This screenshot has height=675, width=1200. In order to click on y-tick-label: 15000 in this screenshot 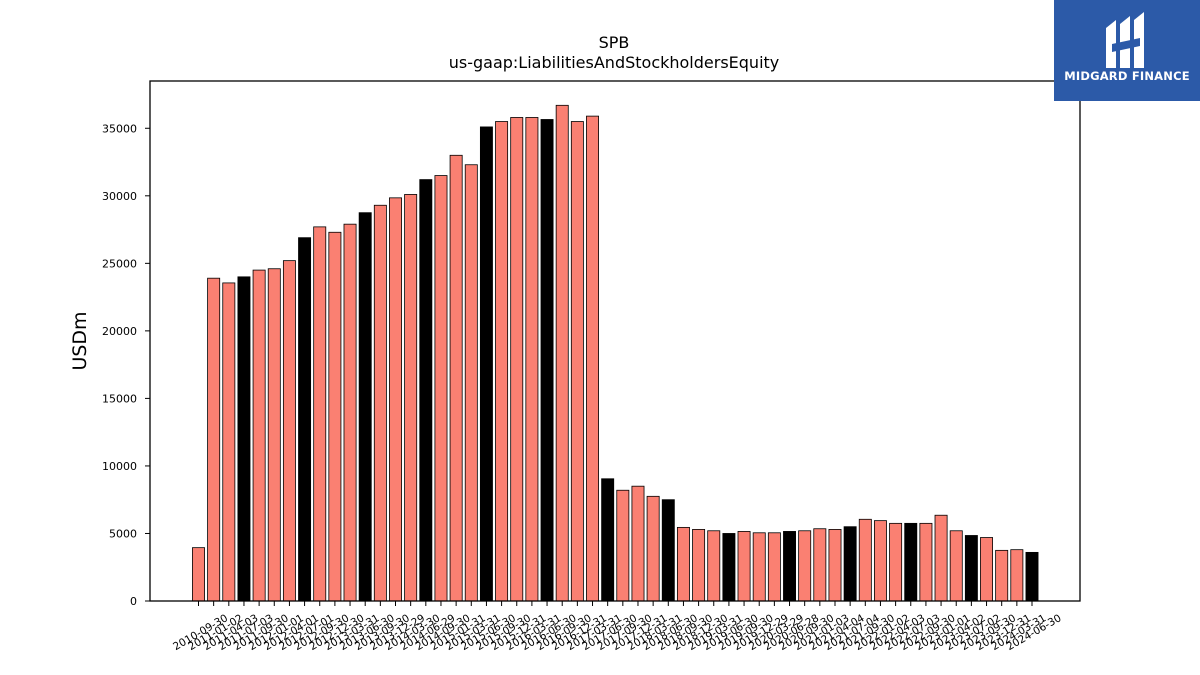, I will do `click(119, 398)`.